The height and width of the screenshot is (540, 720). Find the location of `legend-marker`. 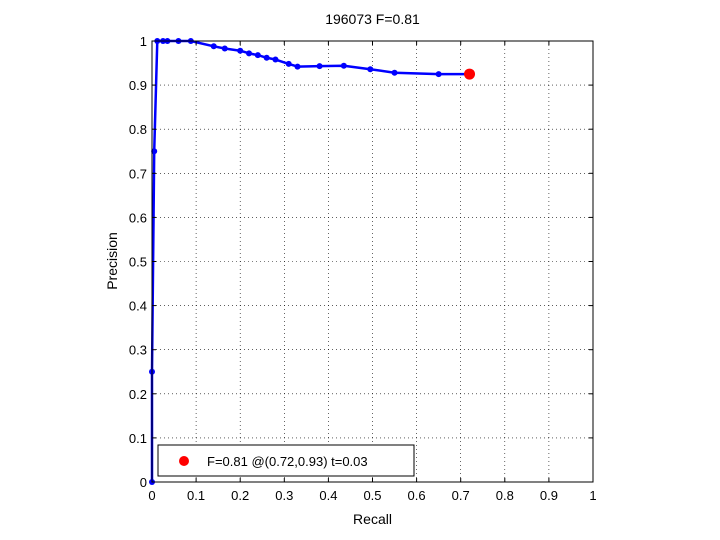

legend-marker is located at coordinates (184, 461).